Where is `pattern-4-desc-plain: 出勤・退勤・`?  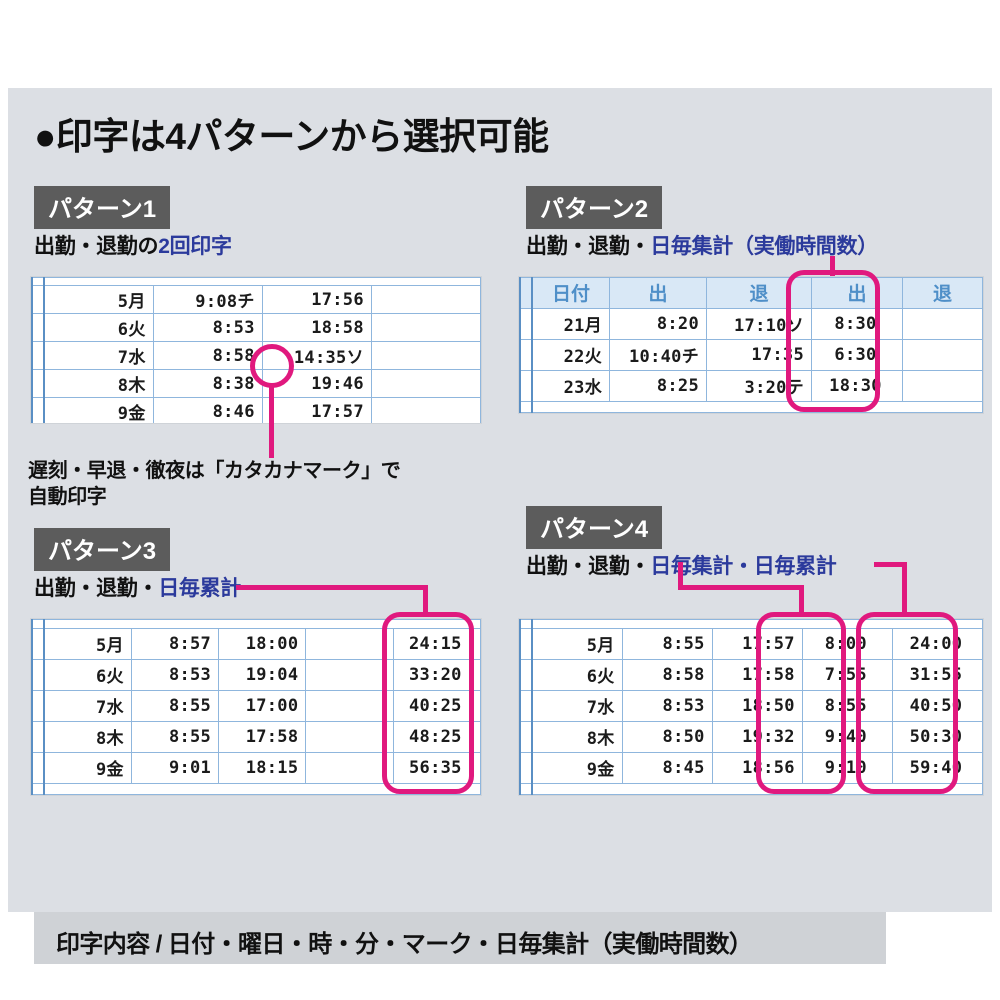
pattern-4-desc-plain: 出勤・退勤・ is located at coordinates (588, 566).